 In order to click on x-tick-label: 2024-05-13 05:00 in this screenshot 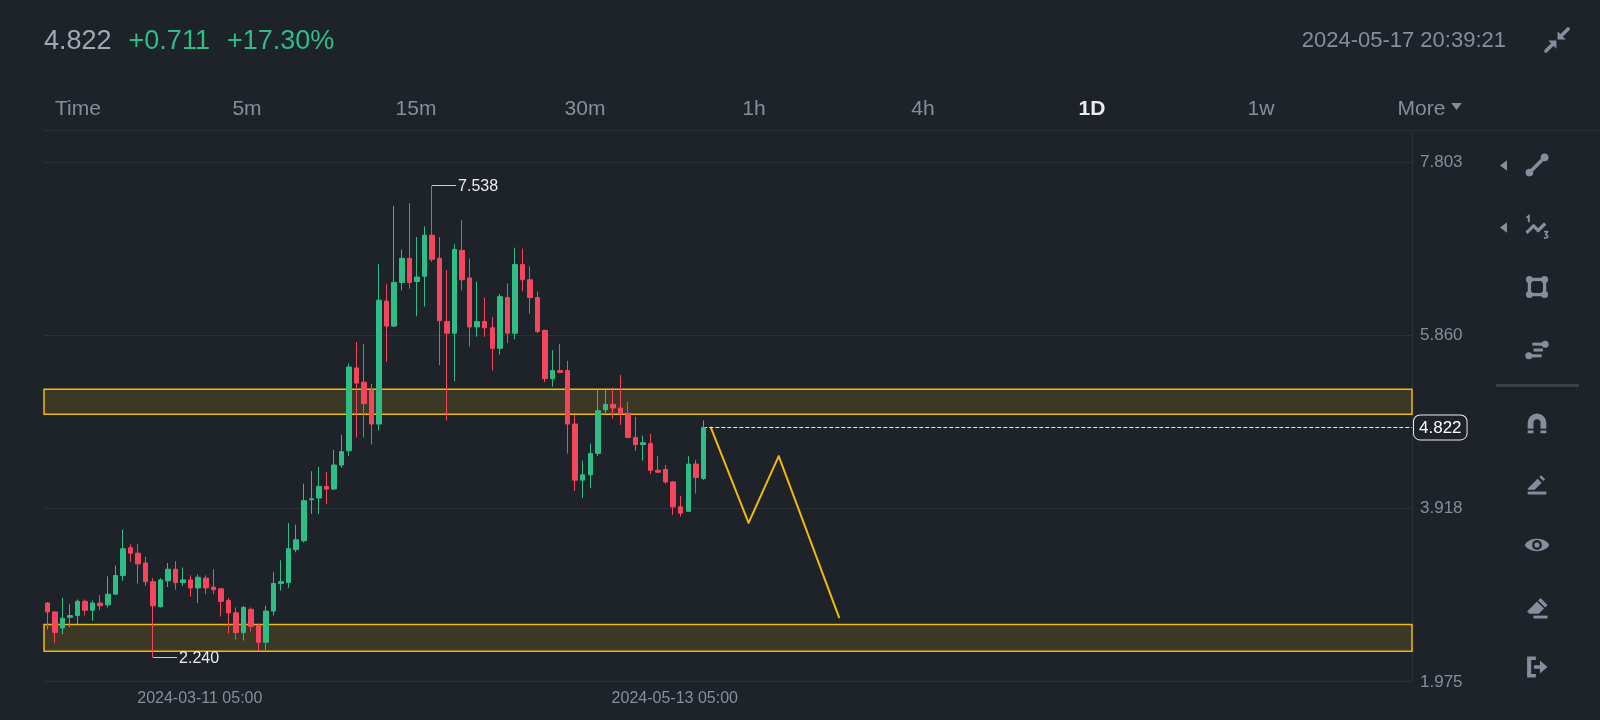, I will do `click(675, 697)`.